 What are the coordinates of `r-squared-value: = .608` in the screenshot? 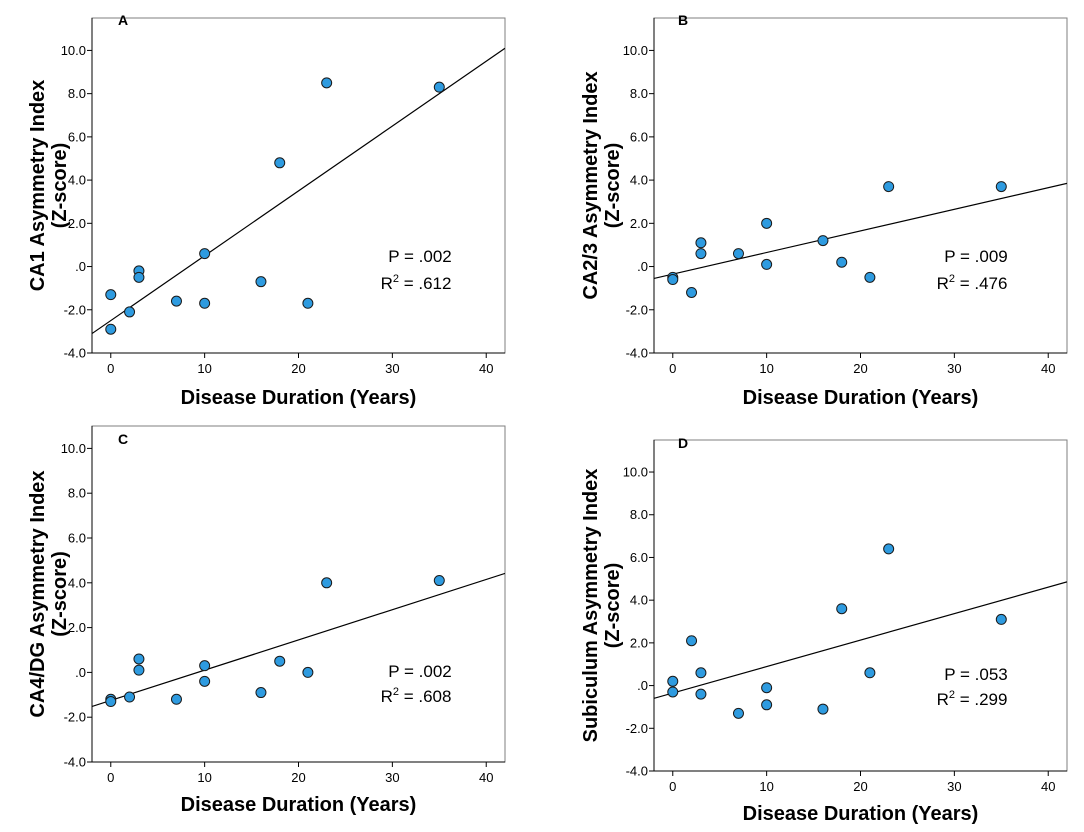 It's located at (425, 696).